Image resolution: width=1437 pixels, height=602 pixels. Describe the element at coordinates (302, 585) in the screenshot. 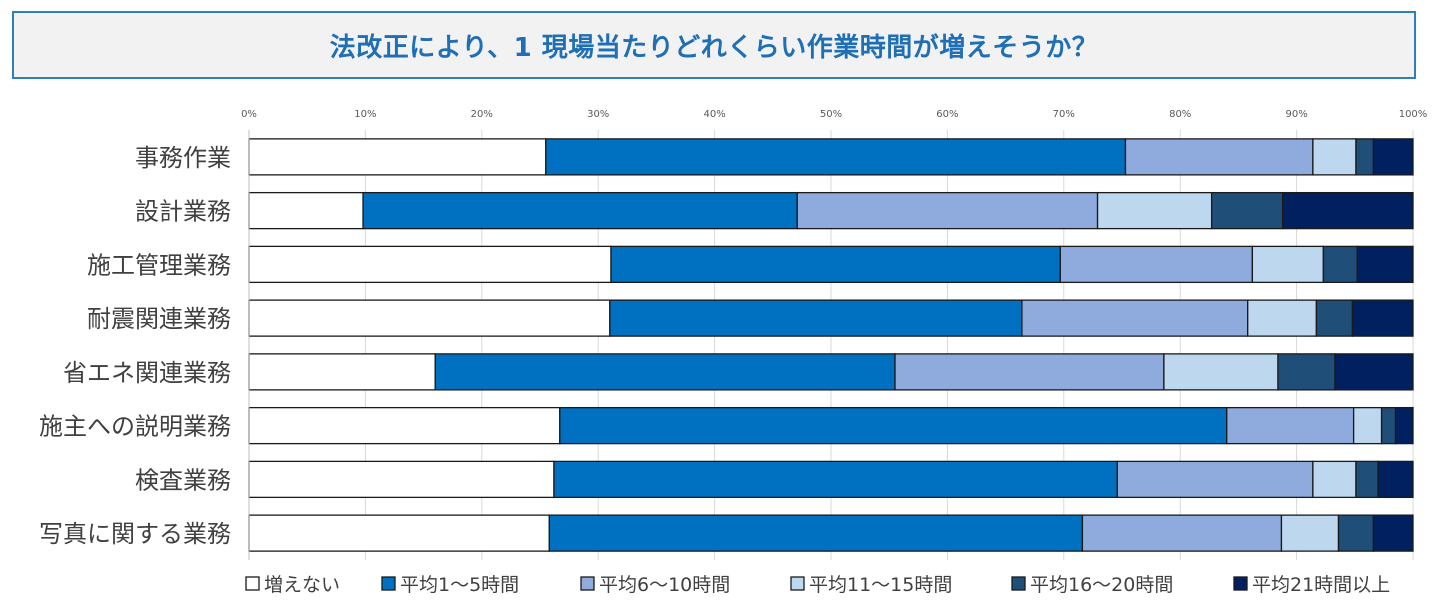

I see `legend-label: 増えない` at that location.